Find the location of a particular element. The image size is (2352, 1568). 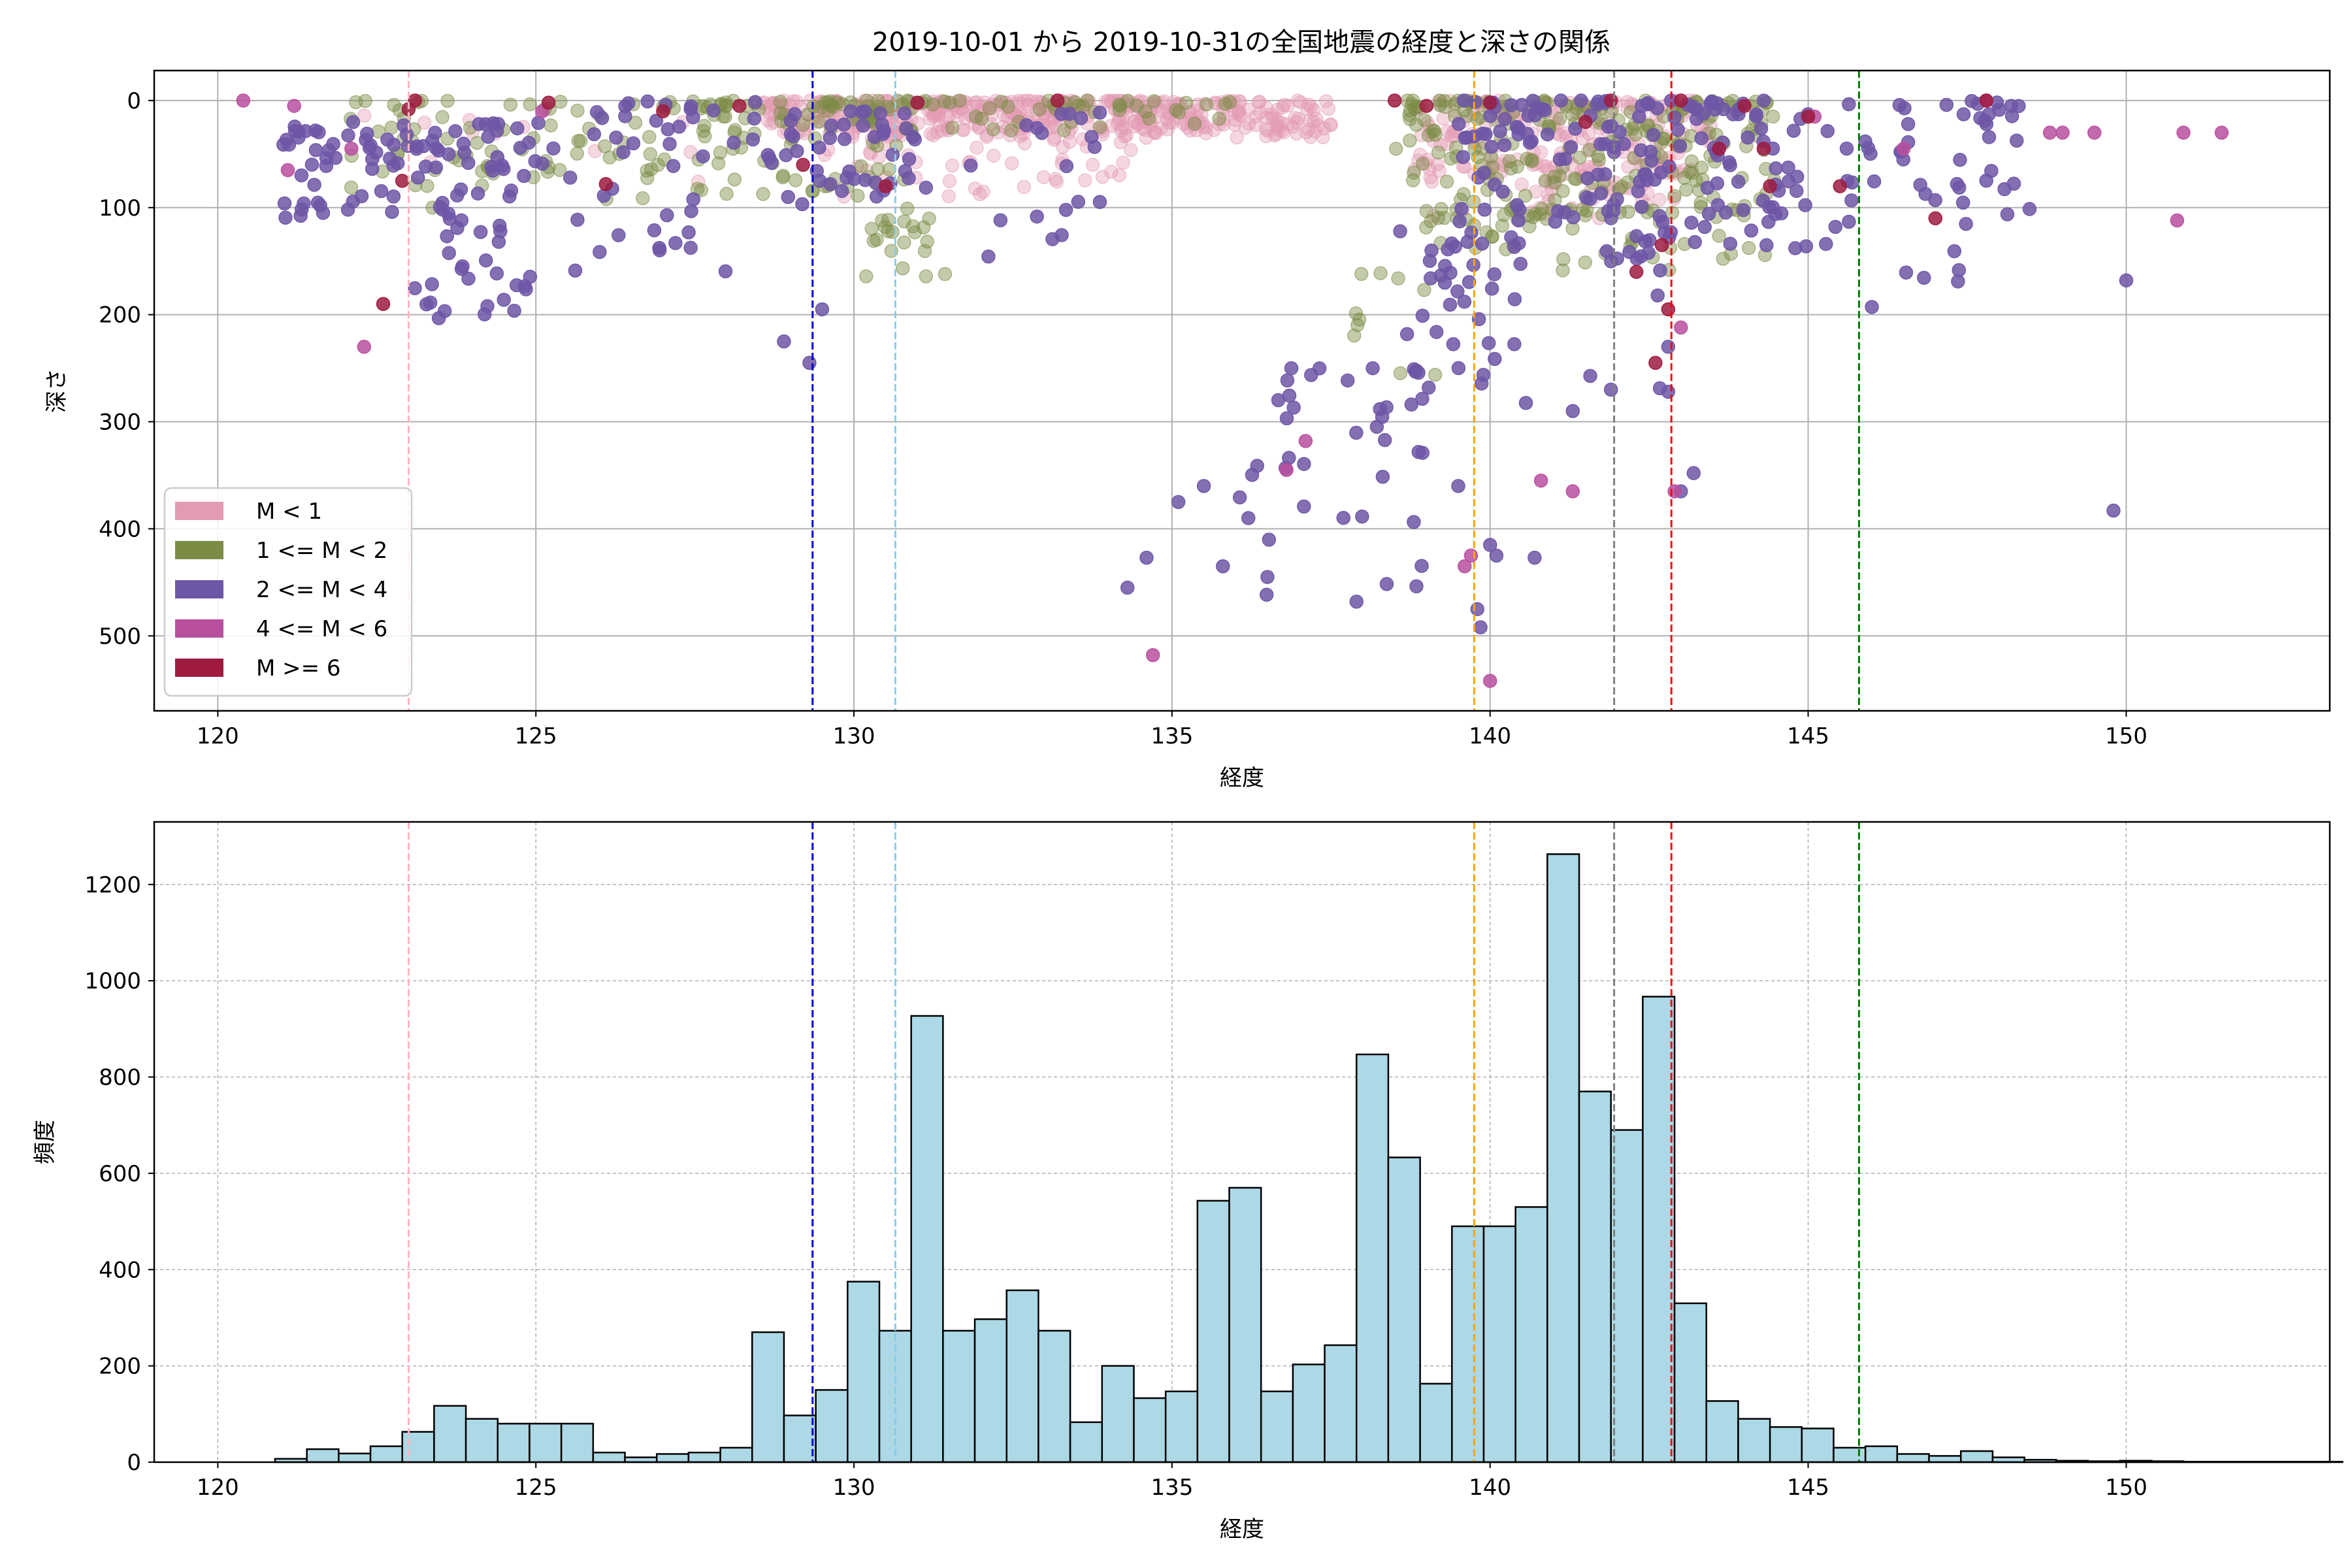

scatter-xtick-label: 125 is located at coordinates (536, 736).